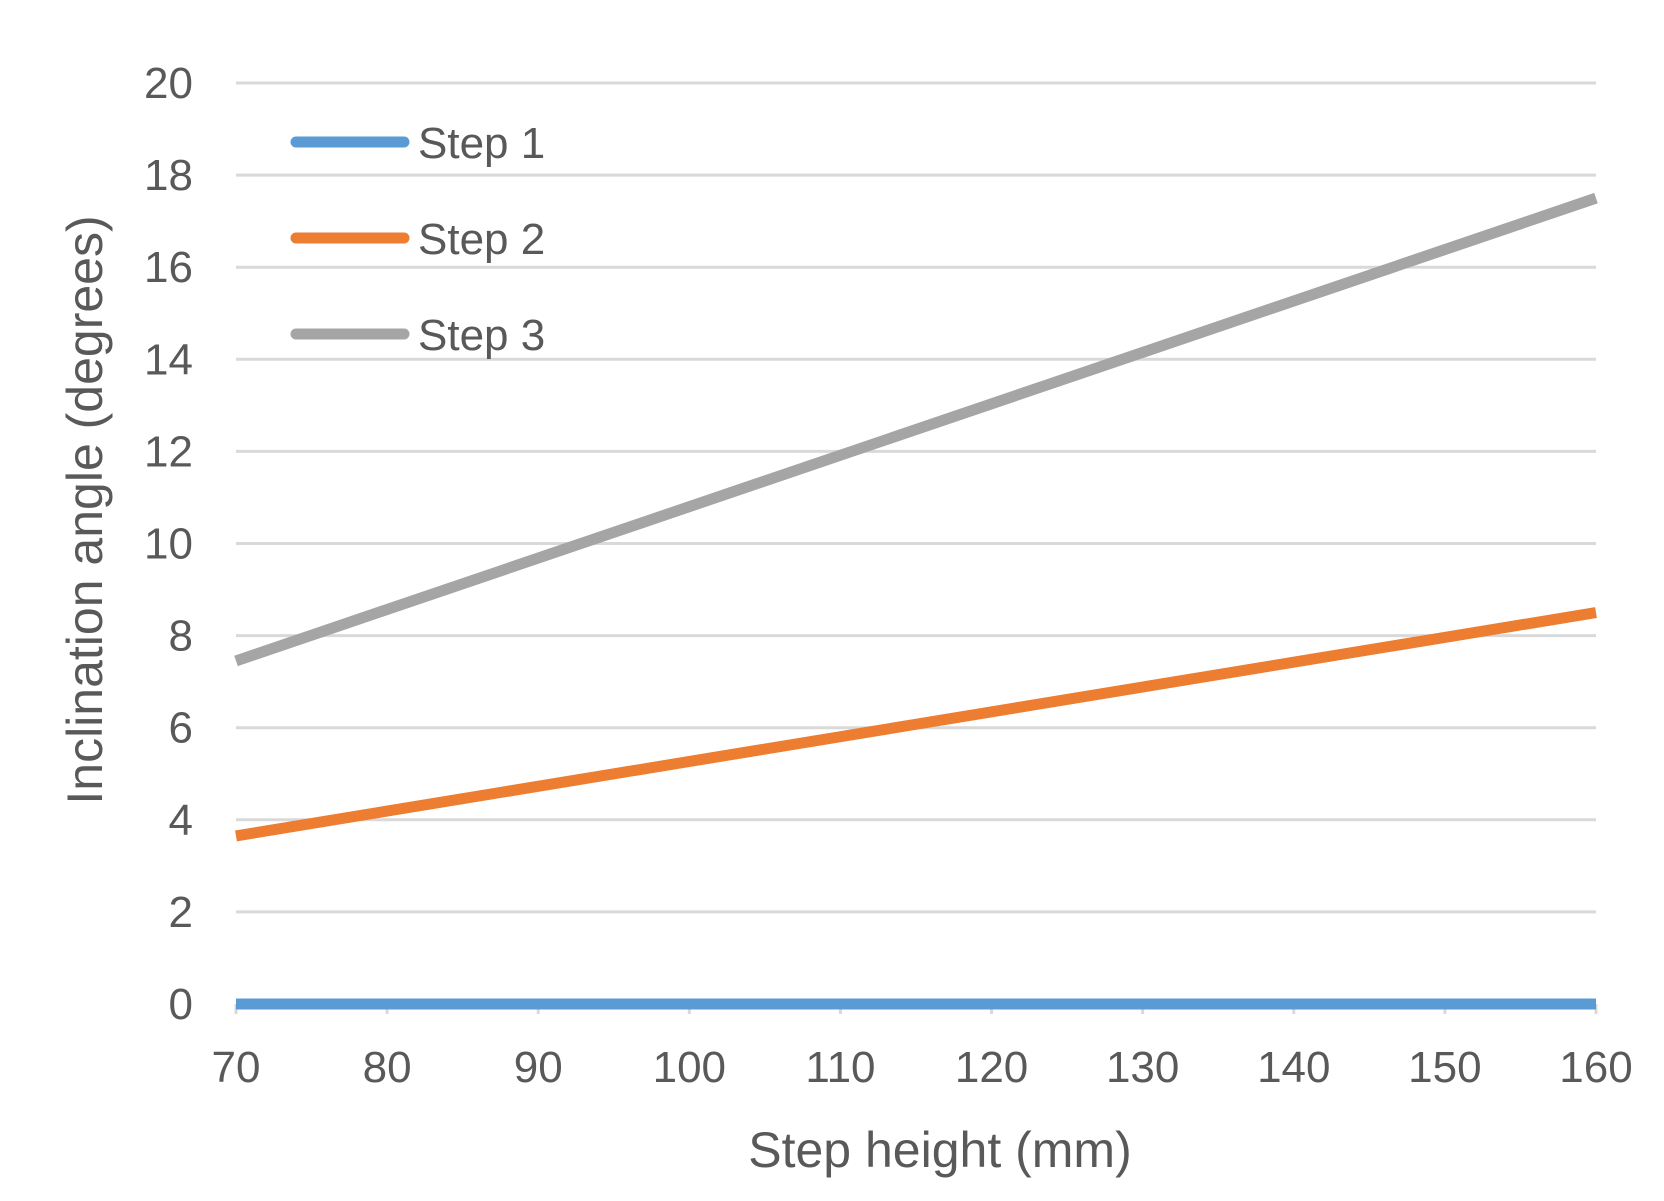 The width and height of the screenshot is (1664, 1201). I want to click on x-tick-label: 110, so click(840, 1067).